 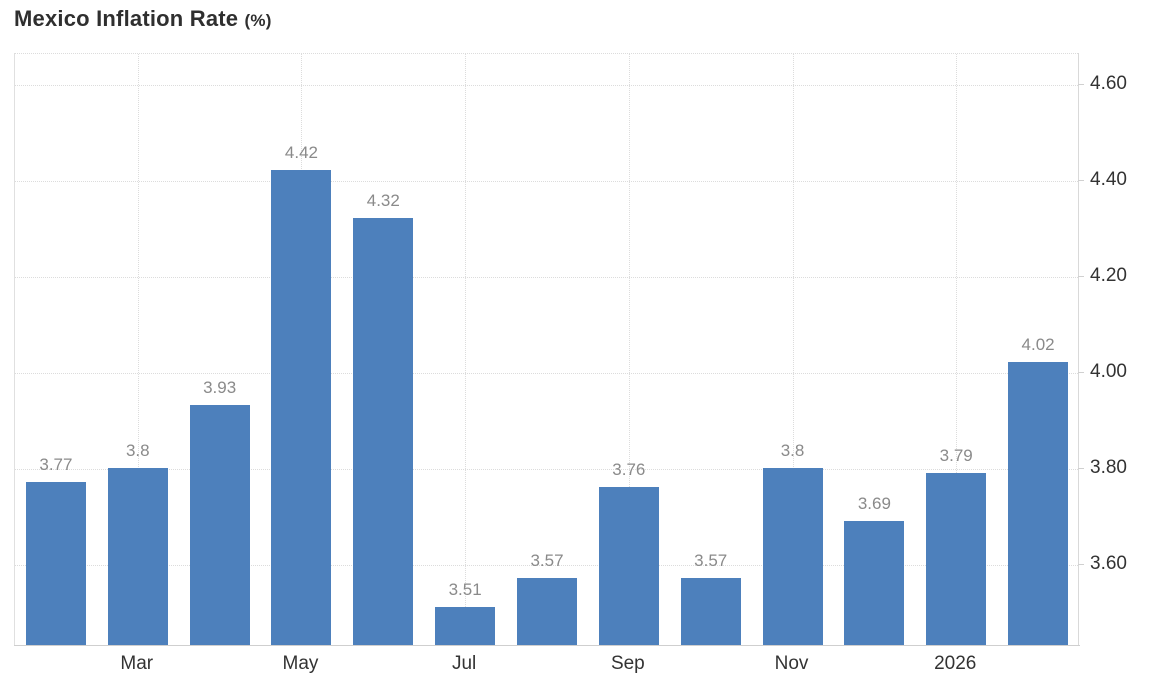 What do you see at coordinates (1108, 275) in the screenshot?
I see `y-axis-label: 4.20` at bounding box center [1108, 275].